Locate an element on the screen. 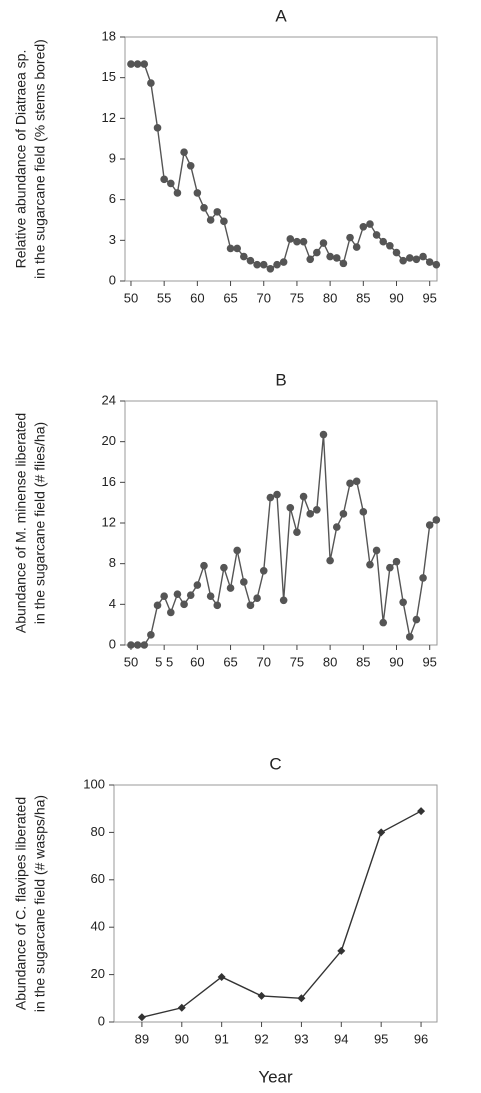 This screenshot has height=1093, width=481. y-tick-label: 16 is located at coordinates (109, 481).